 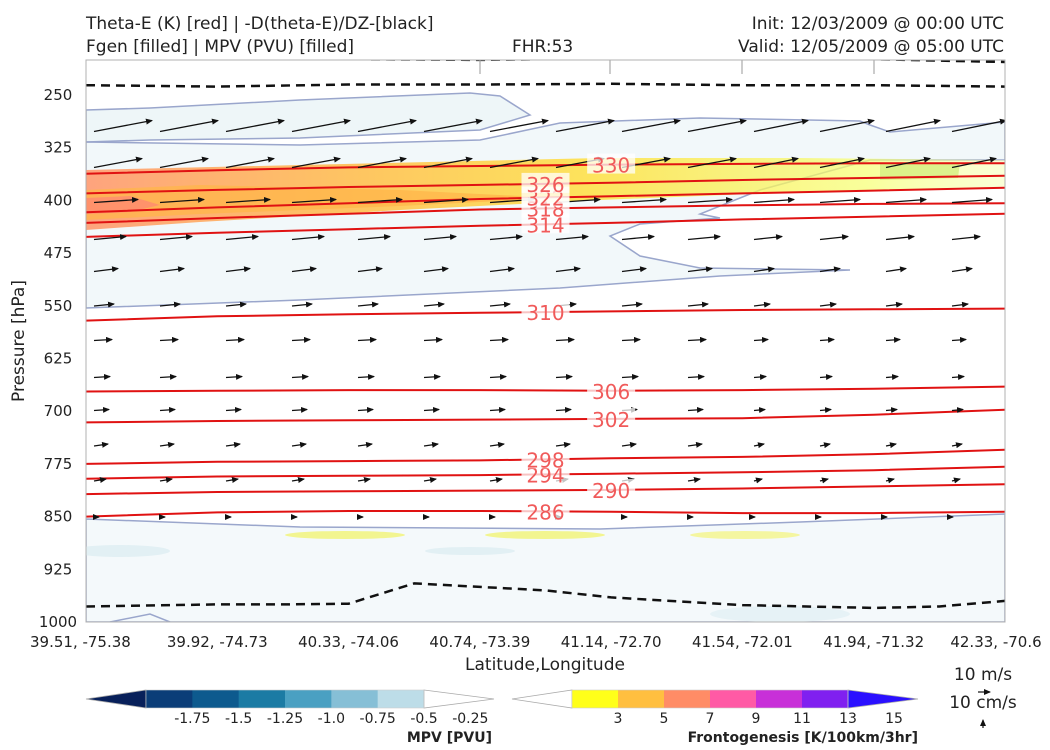 What do you see at coordinates (423, 719) in the screenshot?
I see `mpv-colorbar-tick: -0.5` at bounding box center [423, 719].